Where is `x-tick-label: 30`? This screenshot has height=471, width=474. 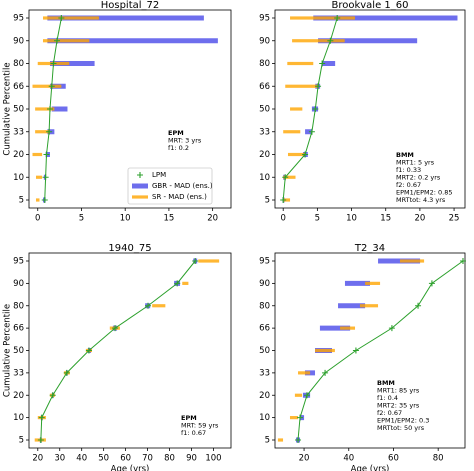
x-tick-label: 30 is located at coordinates (59, 459).